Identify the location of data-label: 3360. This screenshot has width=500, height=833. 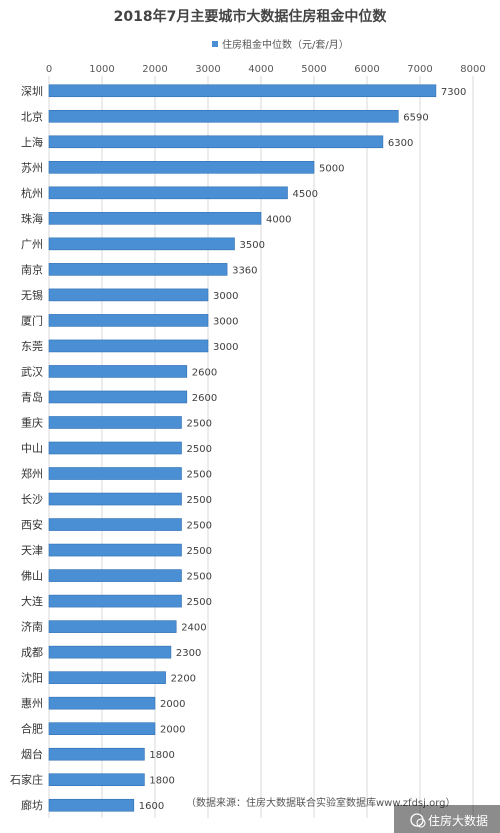
(244, 270).